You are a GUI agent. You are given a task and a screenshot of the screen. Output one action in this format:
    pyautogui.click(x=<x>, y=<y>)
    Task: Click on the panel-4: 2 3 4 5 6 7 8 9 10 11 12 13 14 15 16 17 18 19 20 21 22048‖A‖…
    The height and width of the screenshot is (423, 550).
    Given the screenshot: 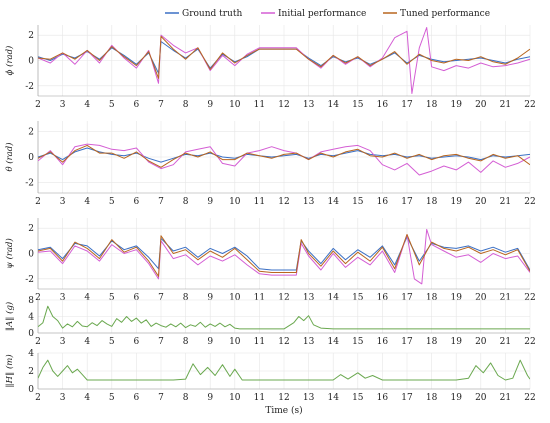 What is the action you would take?
    pyautogui.click(x=270, y=321)
    